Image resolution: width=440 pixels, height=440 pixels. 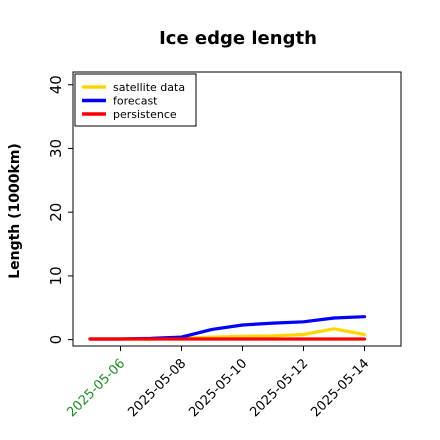 I want to click on x-tick-label: 2025-05-06, so click(x=96, y=388).